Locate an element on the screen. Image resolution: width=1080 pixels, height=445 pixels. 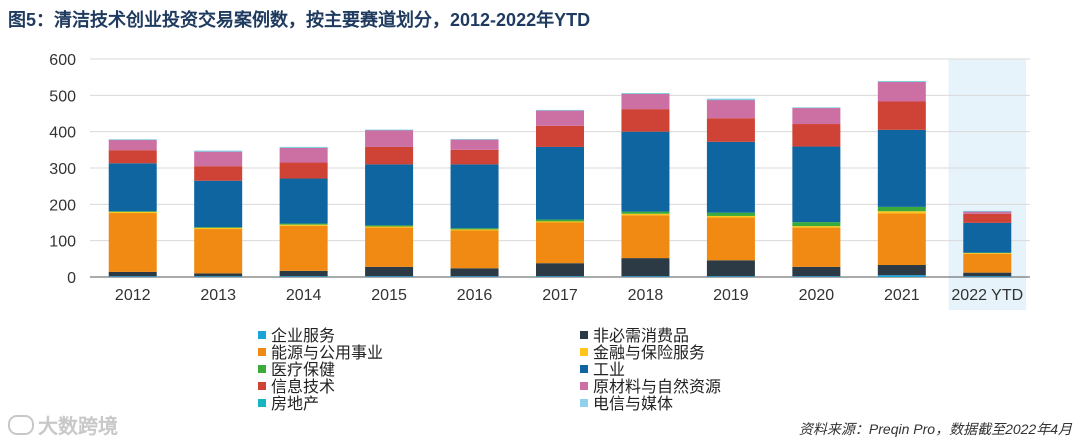
x-tick-label: 2019 is located at coordinates (731, 295).